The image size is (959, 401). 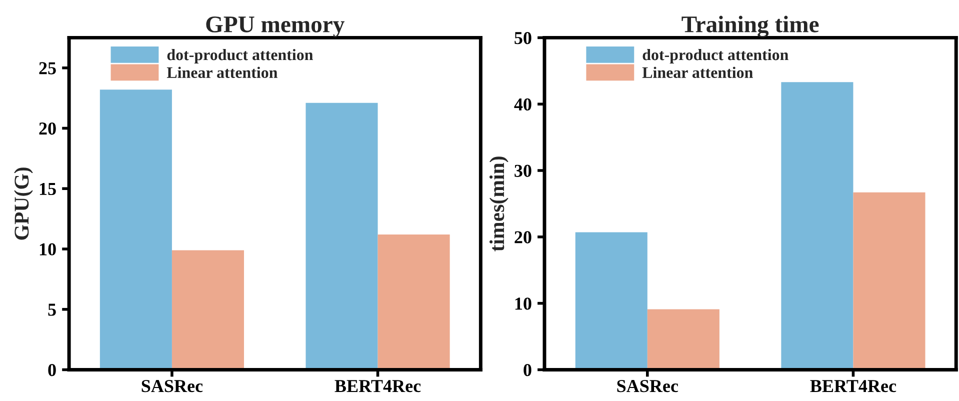 What do you see at coordinates (523, 104) in the screenshot?
I see `y-tick-label: 40` at bounding box center [523, 104].